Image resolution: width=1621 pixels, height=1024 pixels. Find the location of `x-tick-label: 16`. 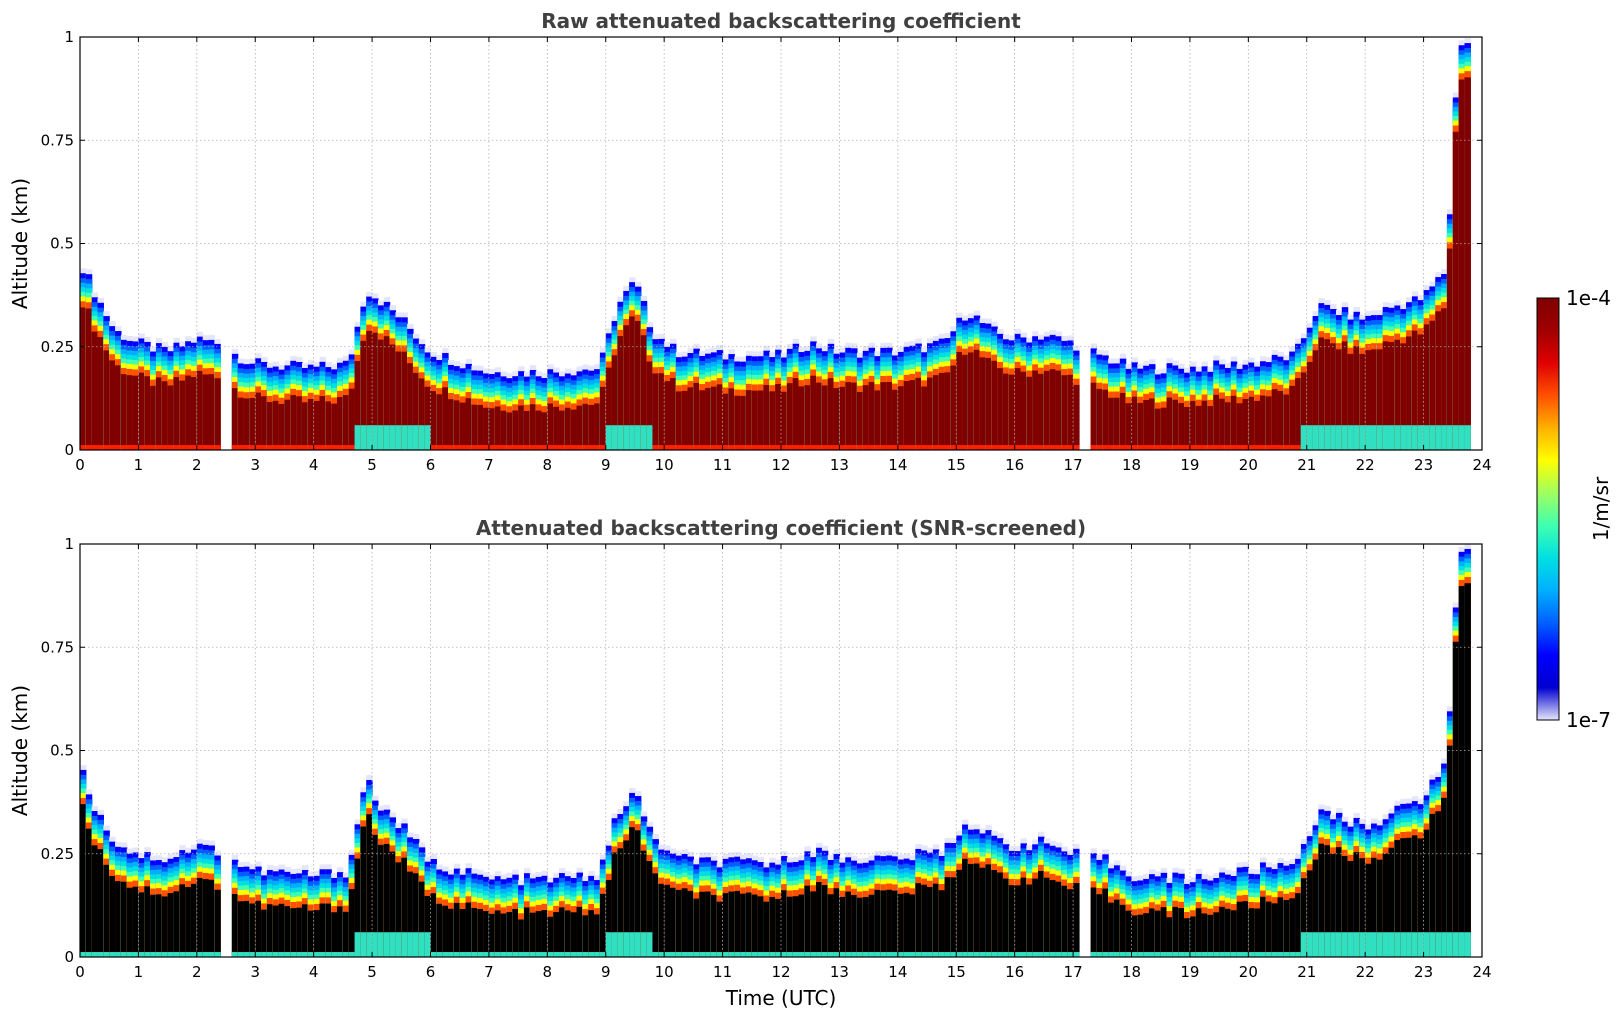

x-tick-label: 16 is located at coordinates (1014, 465).